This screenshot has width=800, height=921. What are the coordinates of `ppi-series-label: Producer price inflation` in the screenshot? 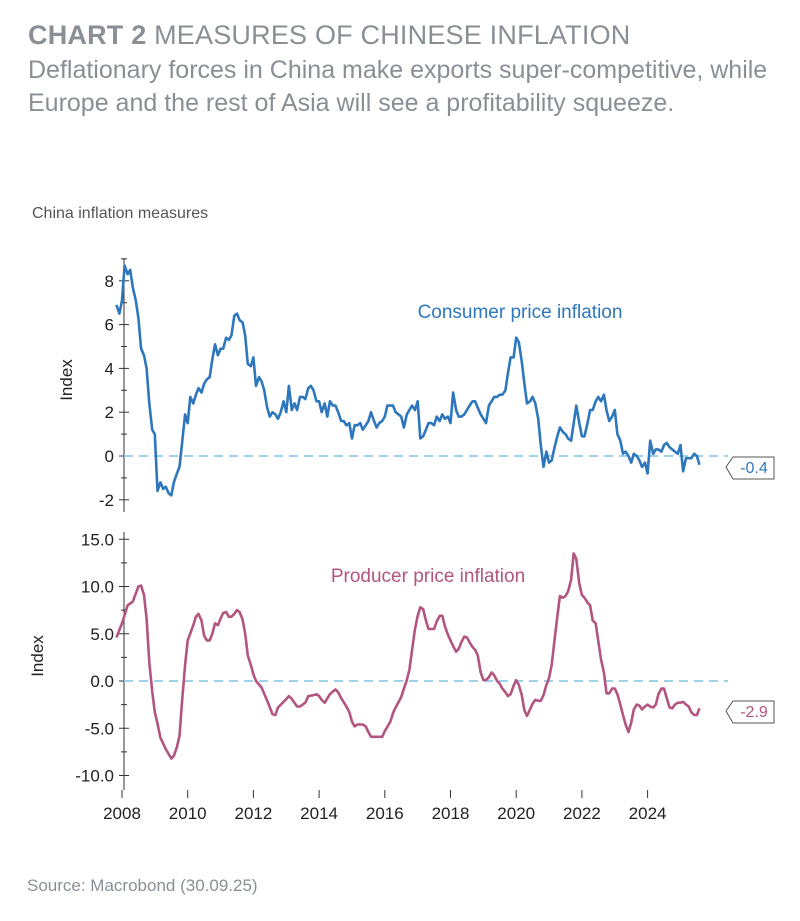 It's located at (428, 576).